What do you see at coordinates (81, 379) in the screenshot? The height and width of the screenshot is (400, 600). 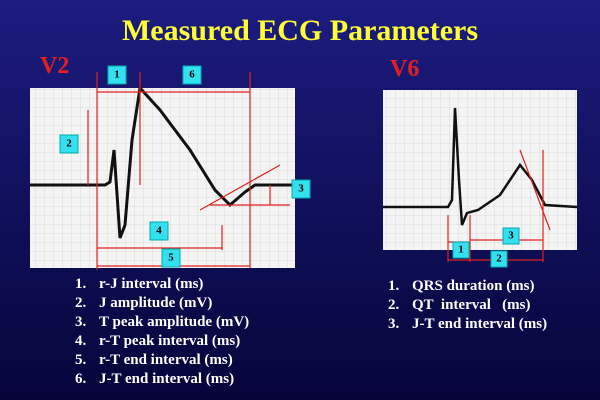 I see `item-number: 6.` at bounding box center [81, 379].